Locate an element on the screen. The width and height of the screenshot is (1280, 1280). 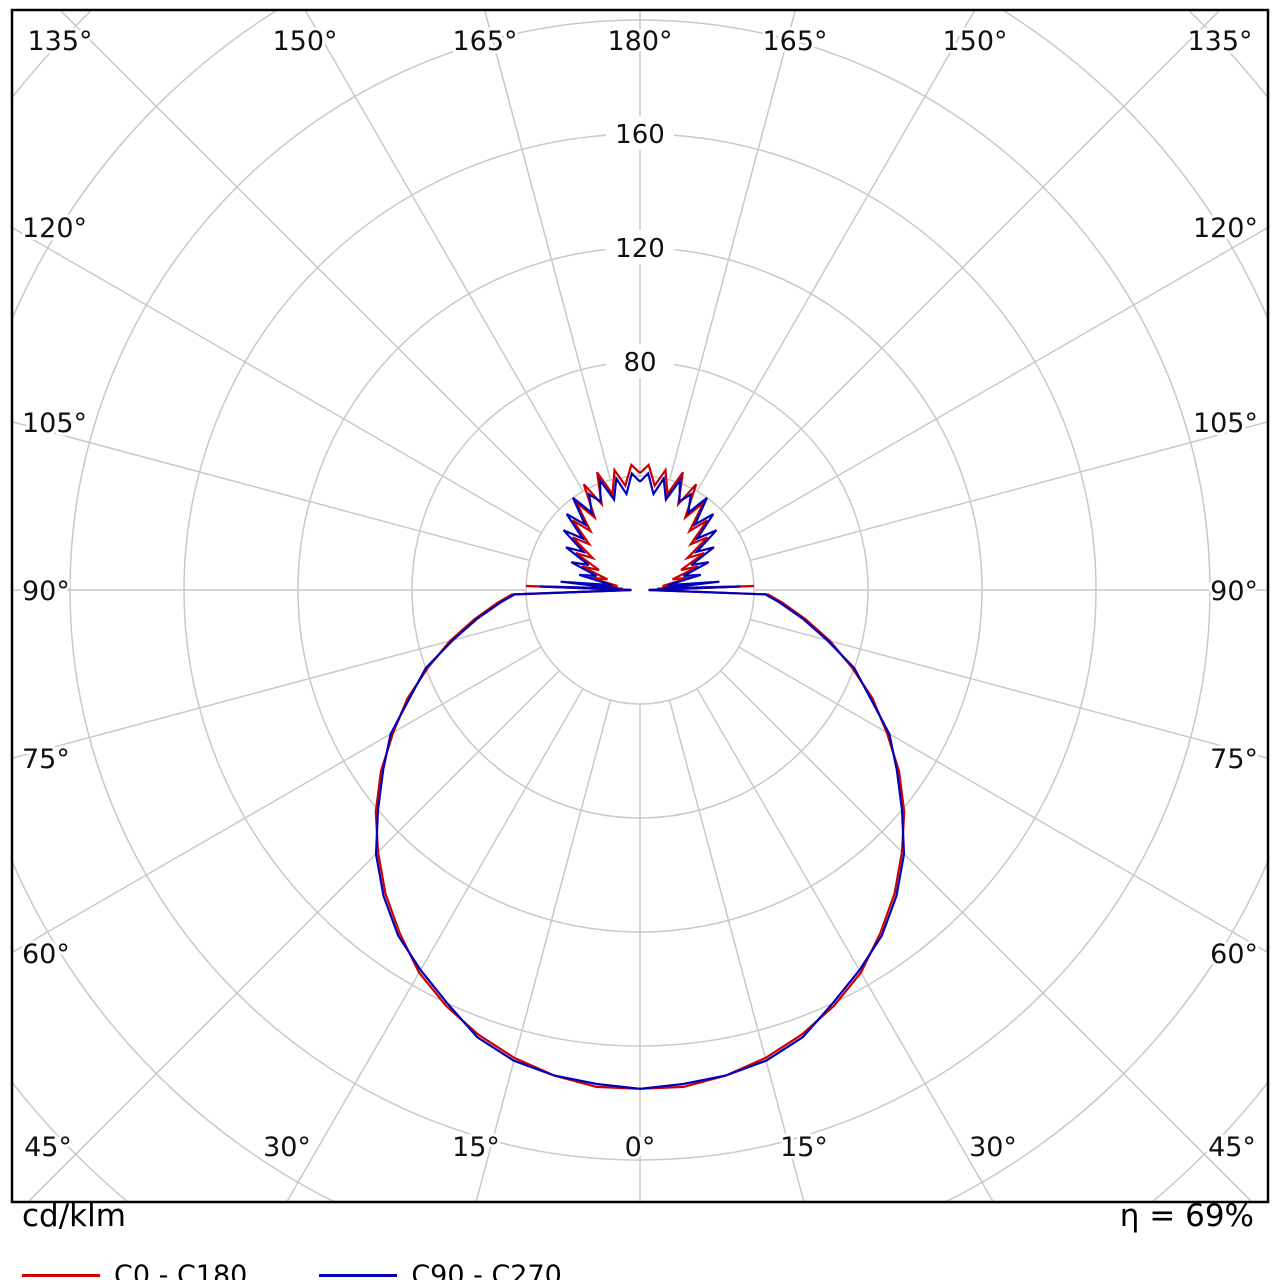
legend-item-c0-c180: C0 - C180 is located at coordinates (134, 1270).